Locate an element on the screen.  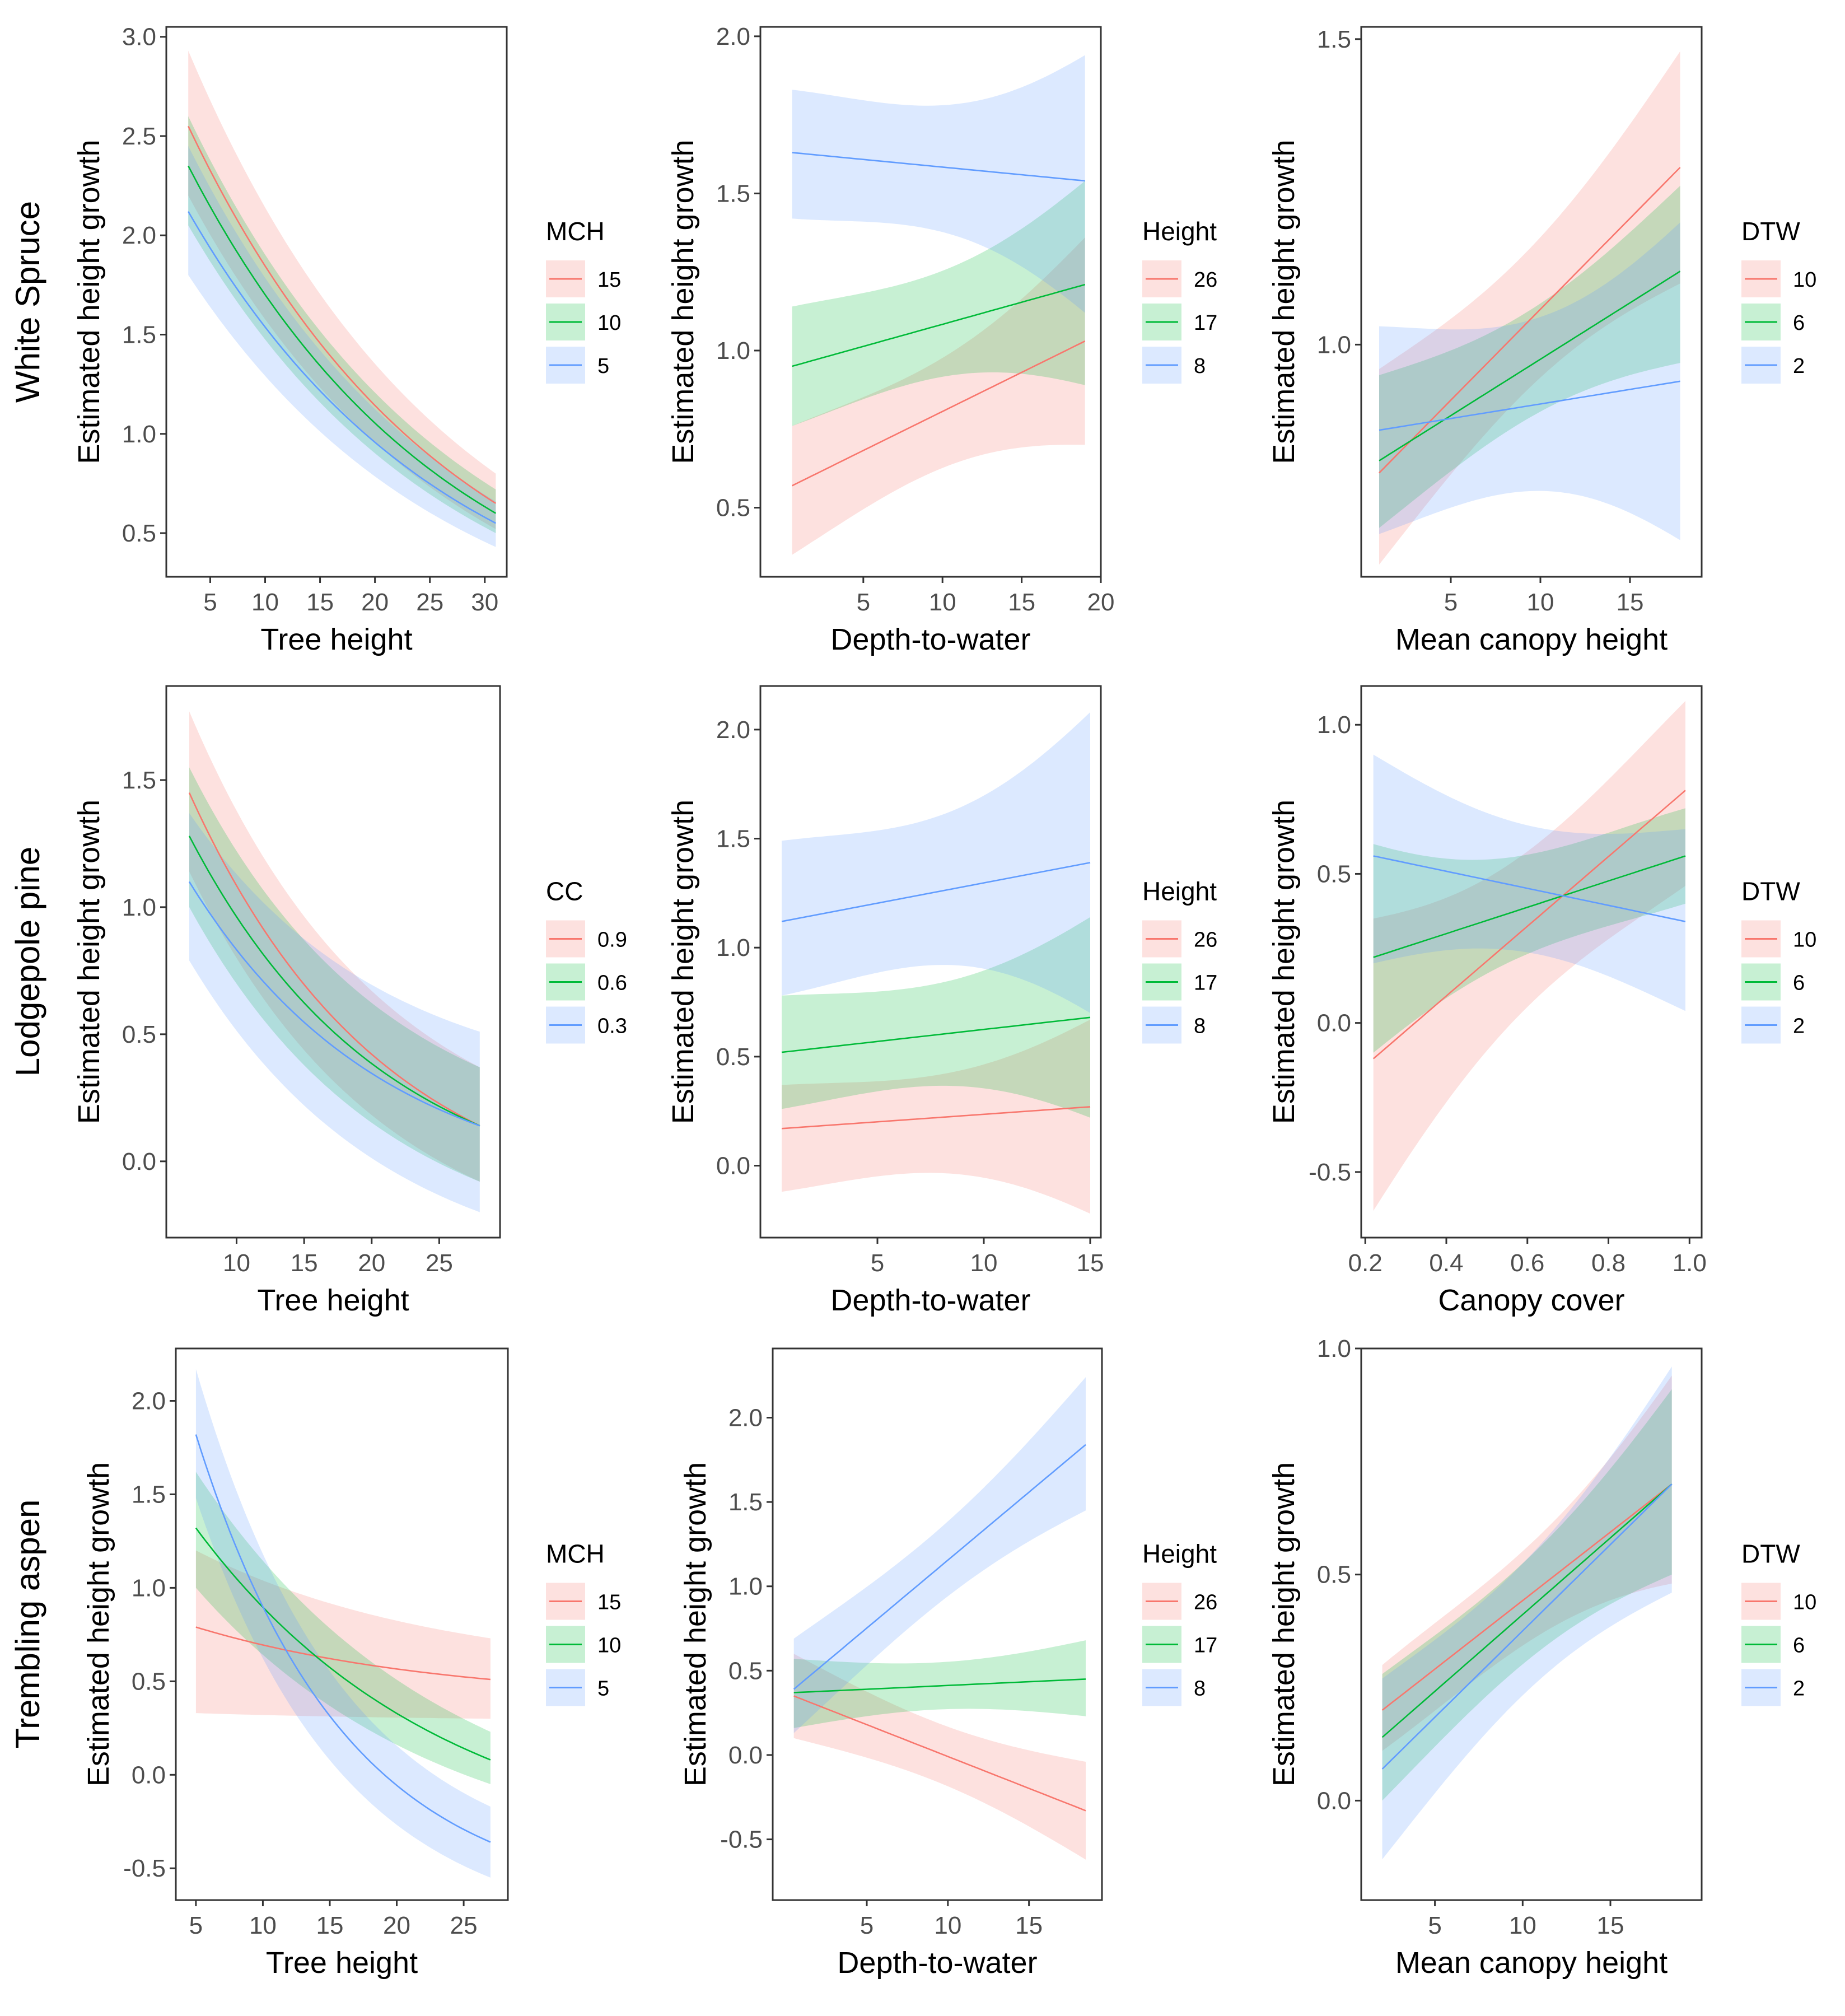
x-axis-title: Canopy cover is located at coordinates (1531, 1301).